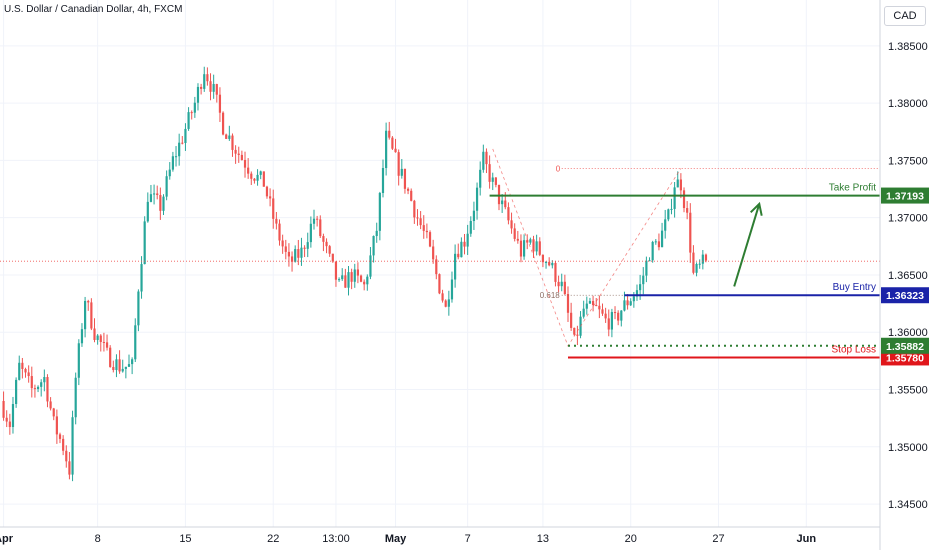 This screenshot has height=550, width=932. What do you see at coordinates (908, 47) in the screenshot?
I see `y-tick-label: 1.38500` at bounding box center [908, 47].